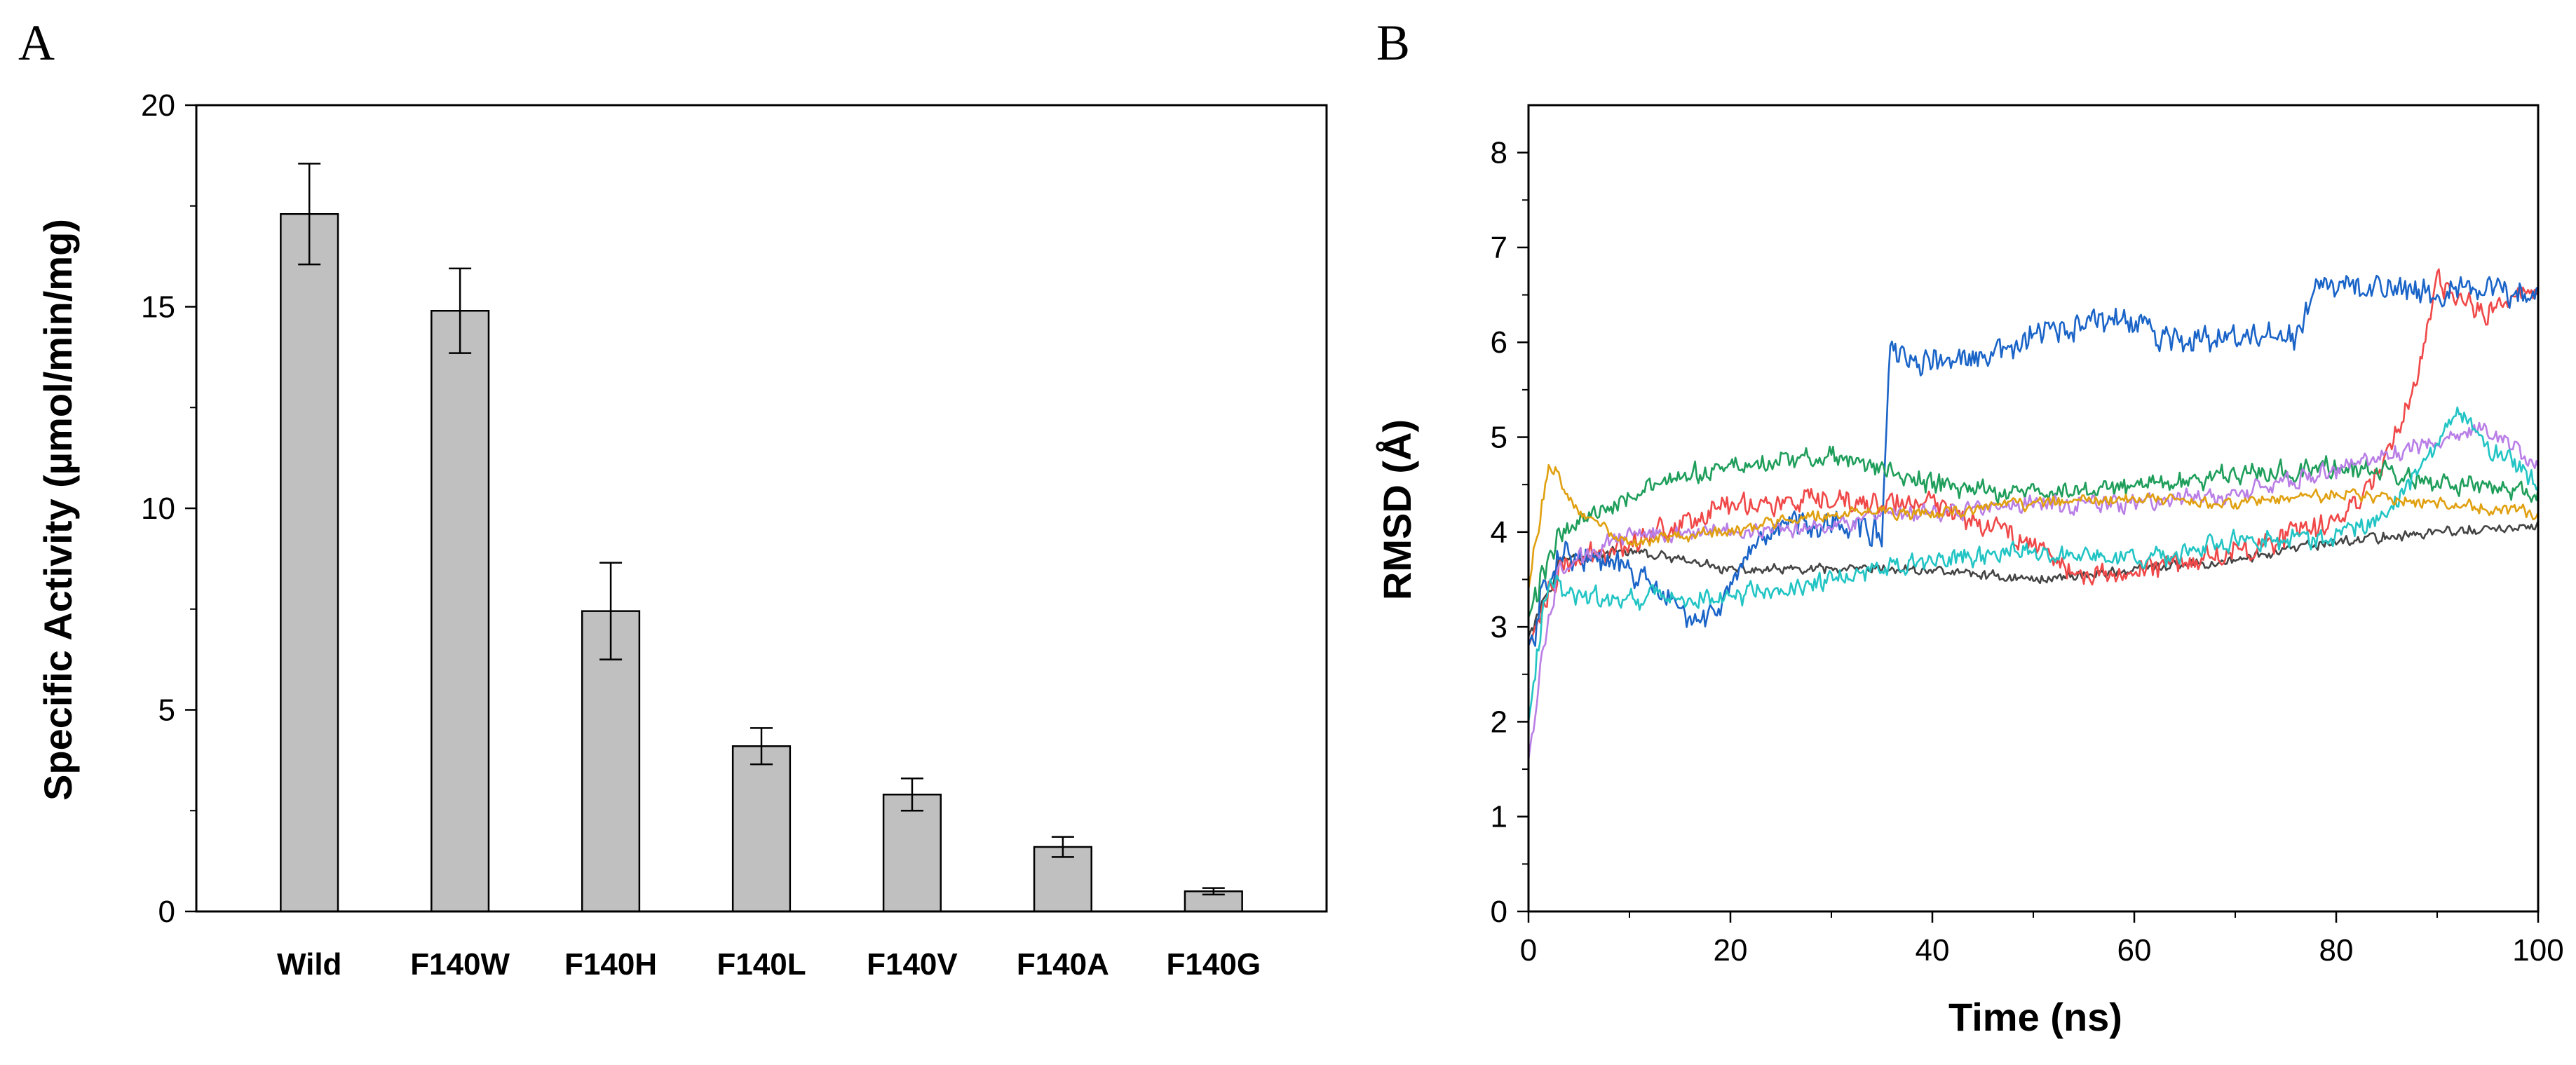  What do you see at coordinates (2035, 1017) in the screenshot?
I see `panel-b-x-axis-title: Time (ns)` at bounding box center [2035, 1017].